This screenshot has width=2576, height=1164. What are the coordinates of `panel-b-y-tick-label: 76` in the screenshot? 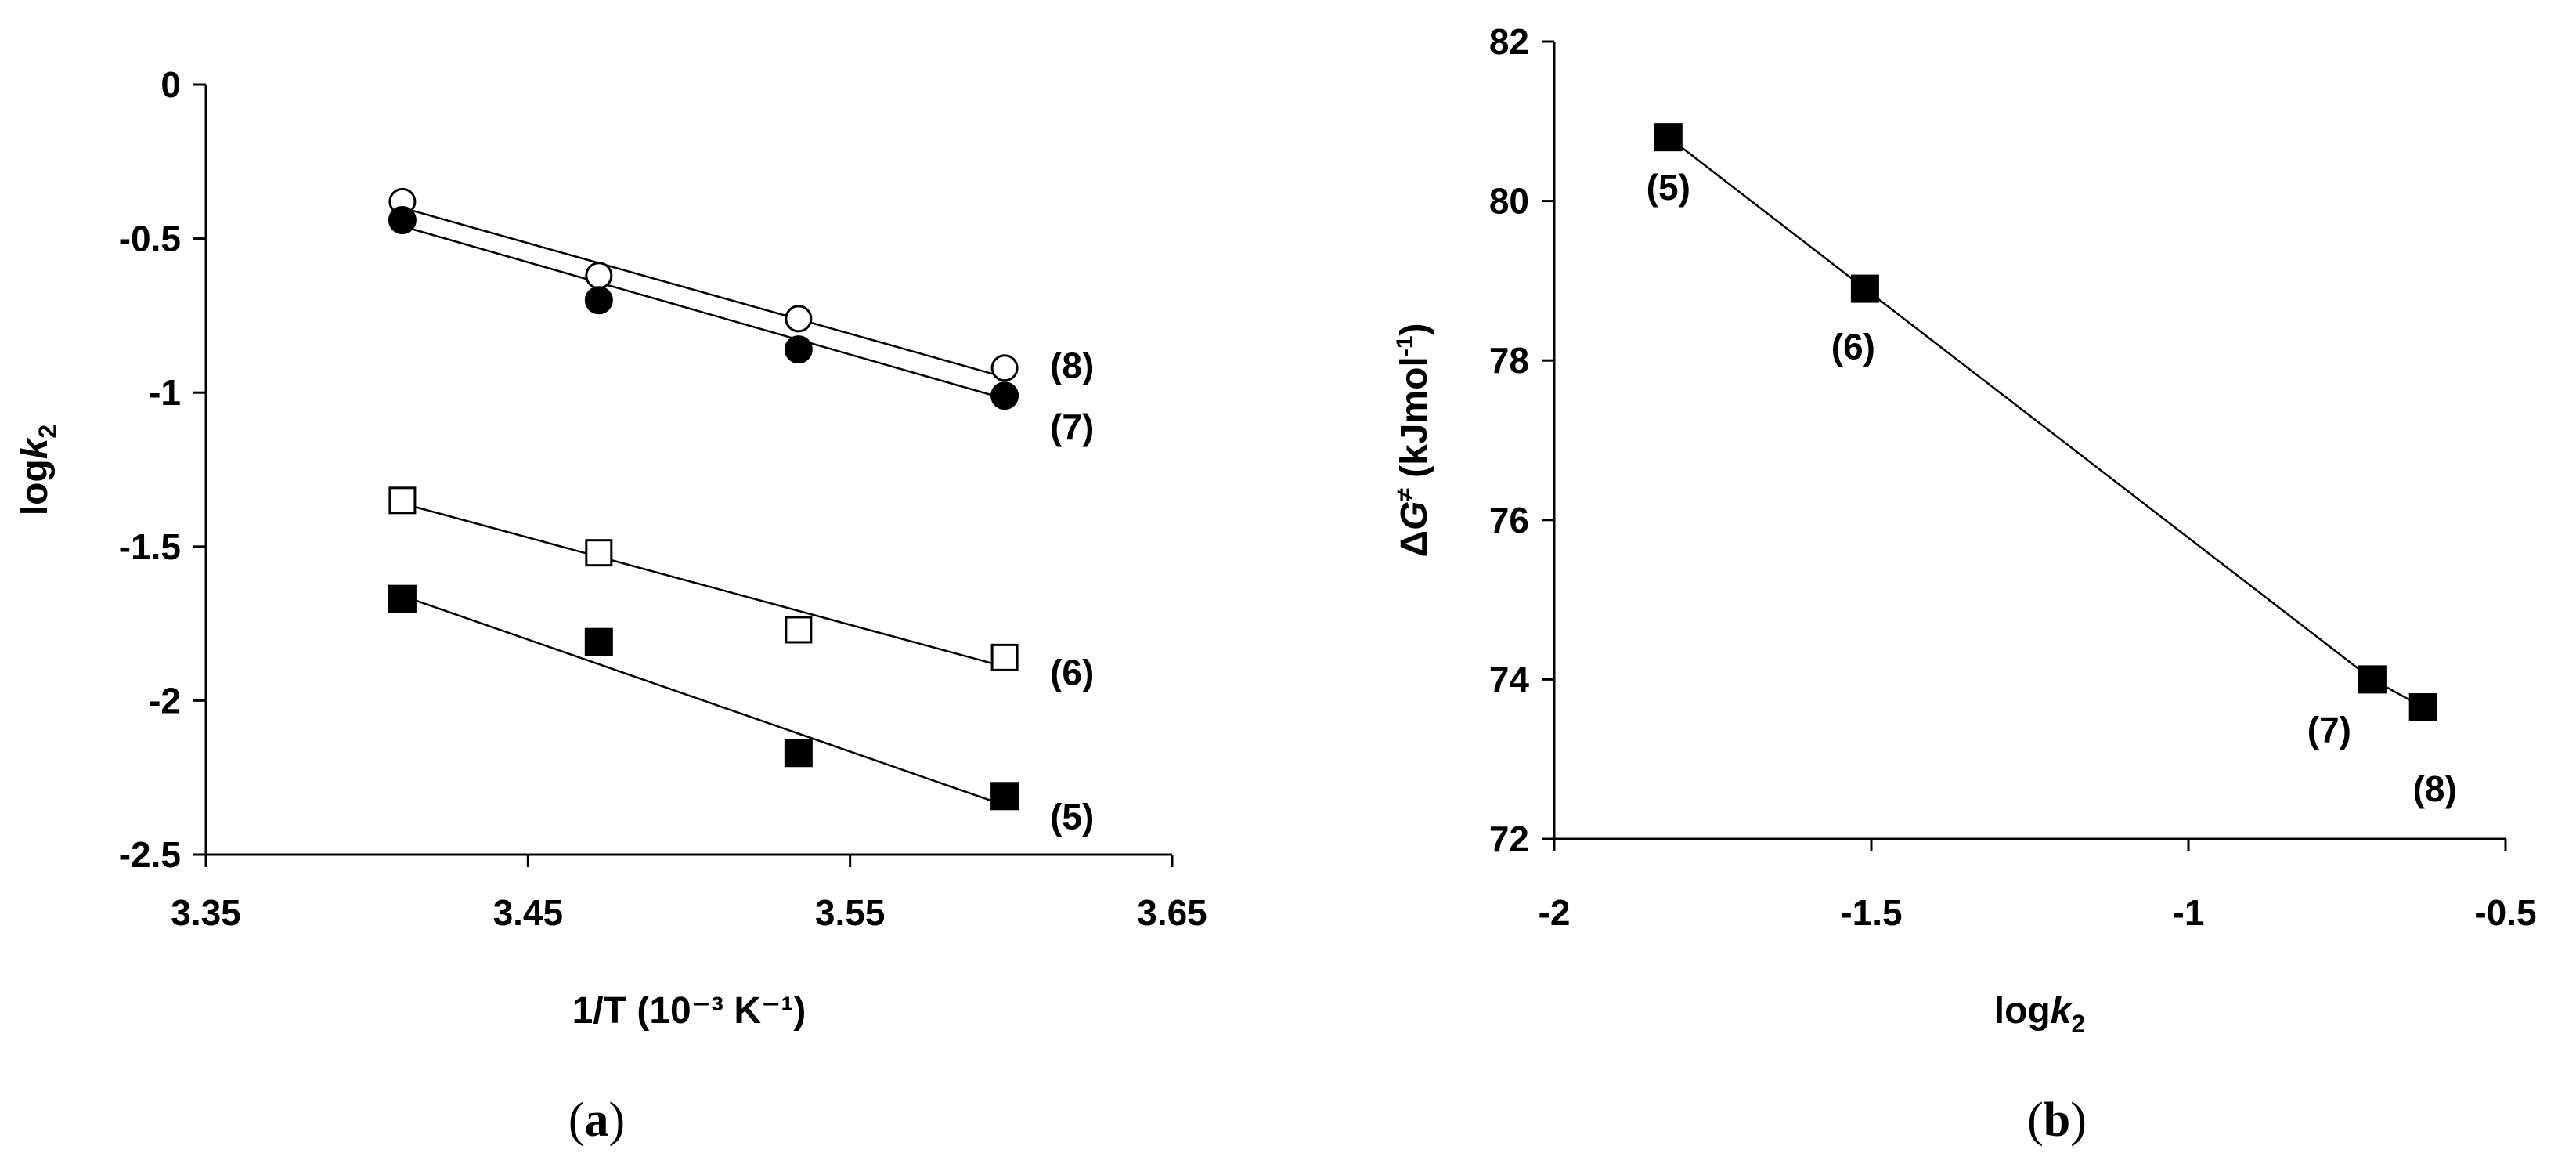 It's located at (1509, 520).